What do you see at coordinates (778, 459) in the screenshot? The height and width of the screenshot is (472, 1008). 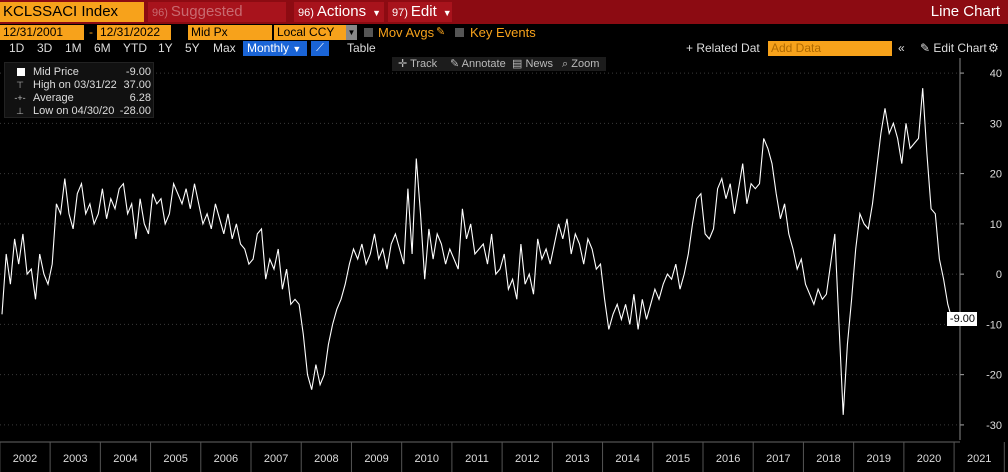 I see `x-tick-label: 2017` at bounding box center [778, 459].